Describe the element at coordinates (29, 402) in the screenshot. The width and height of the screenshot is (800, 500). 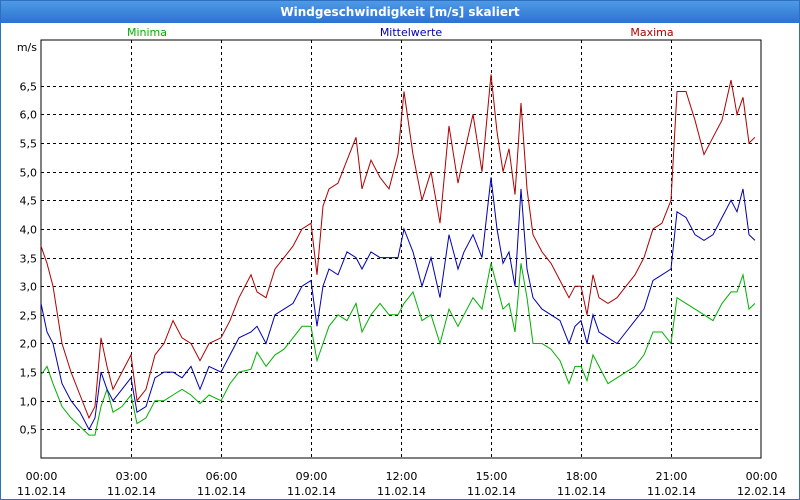
I see `y-tick-label: 1,0` at that location.